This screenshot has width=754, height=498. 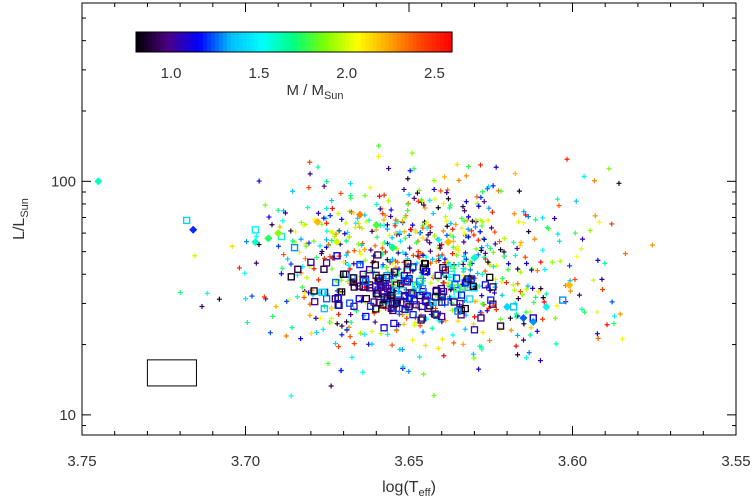 I want to click on y-axis-label: L/LSun, so click(x=21, y=219).